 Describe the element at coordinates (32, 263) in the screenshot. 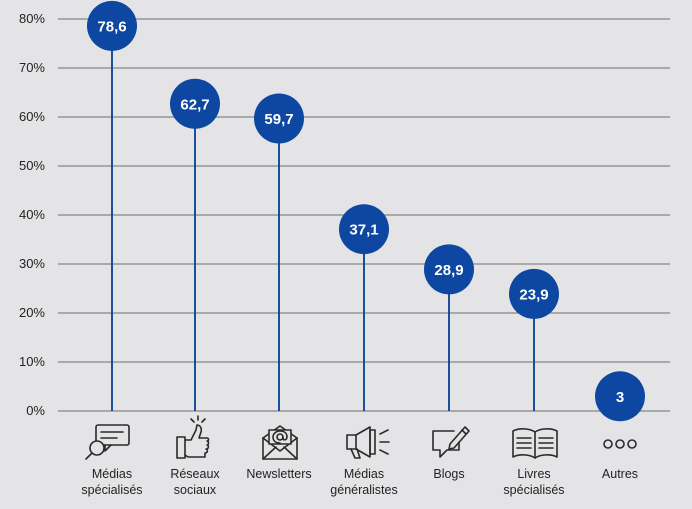

I see `y-tick-label: 30%` at that location.